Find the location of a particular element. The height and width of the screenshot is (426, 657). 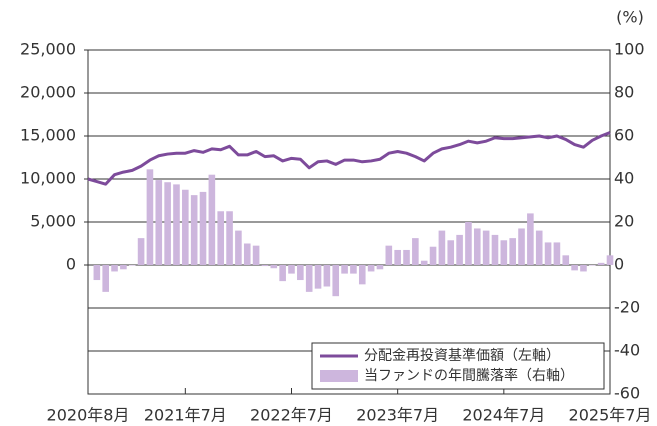

y-tick-label: 20,000 is located at coordinates (48, 92).